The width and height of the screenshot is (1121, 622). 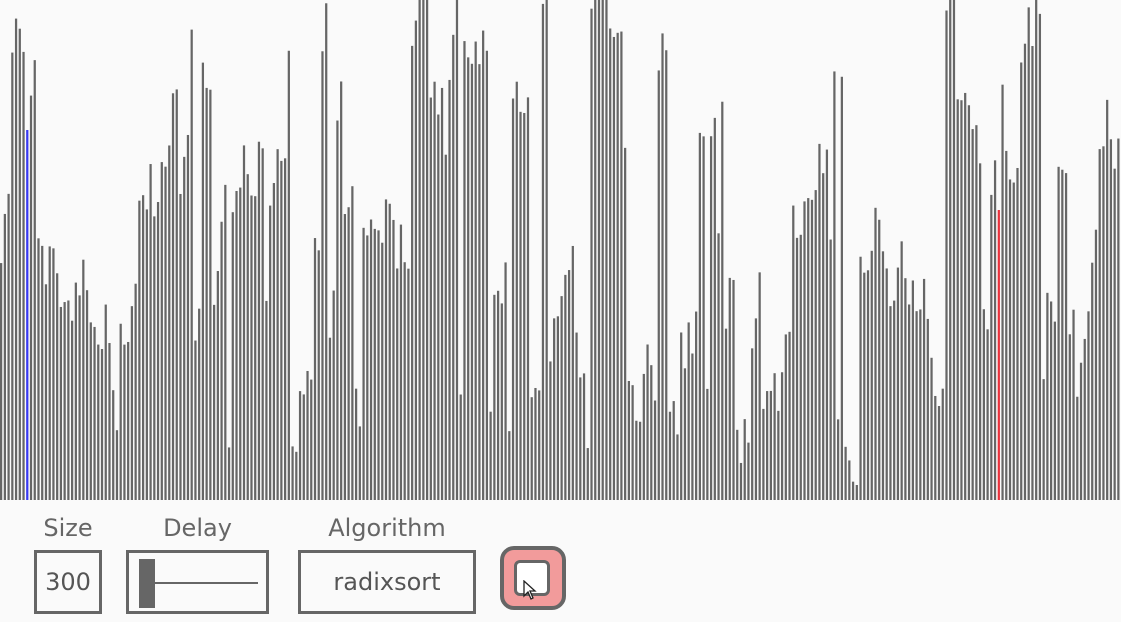 What do you see at coordinates (68, 528) in the screenshot?
I see `size-label: Size` at bounding box center [68, 528].